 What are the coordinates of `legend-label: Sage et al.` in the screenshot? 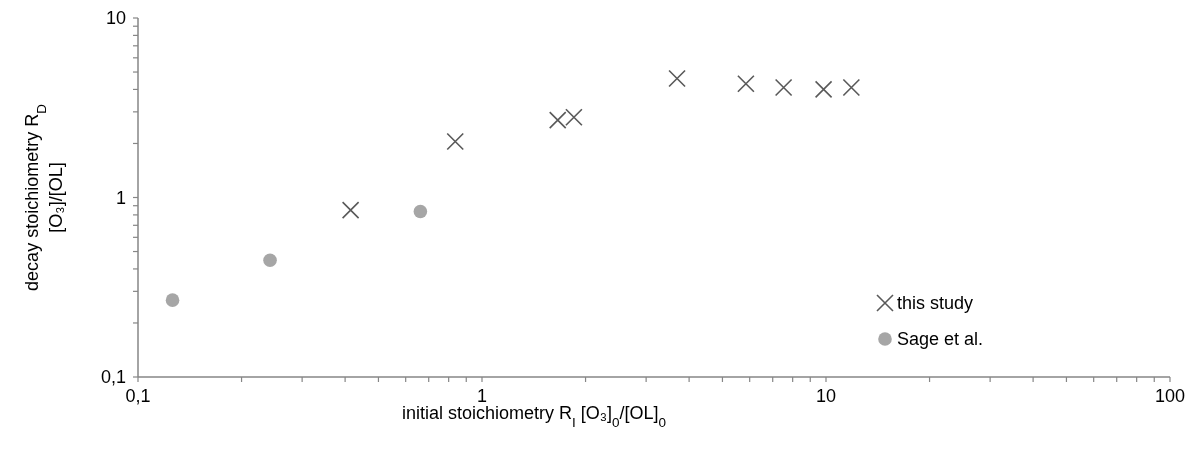 It's located at (940, 339).